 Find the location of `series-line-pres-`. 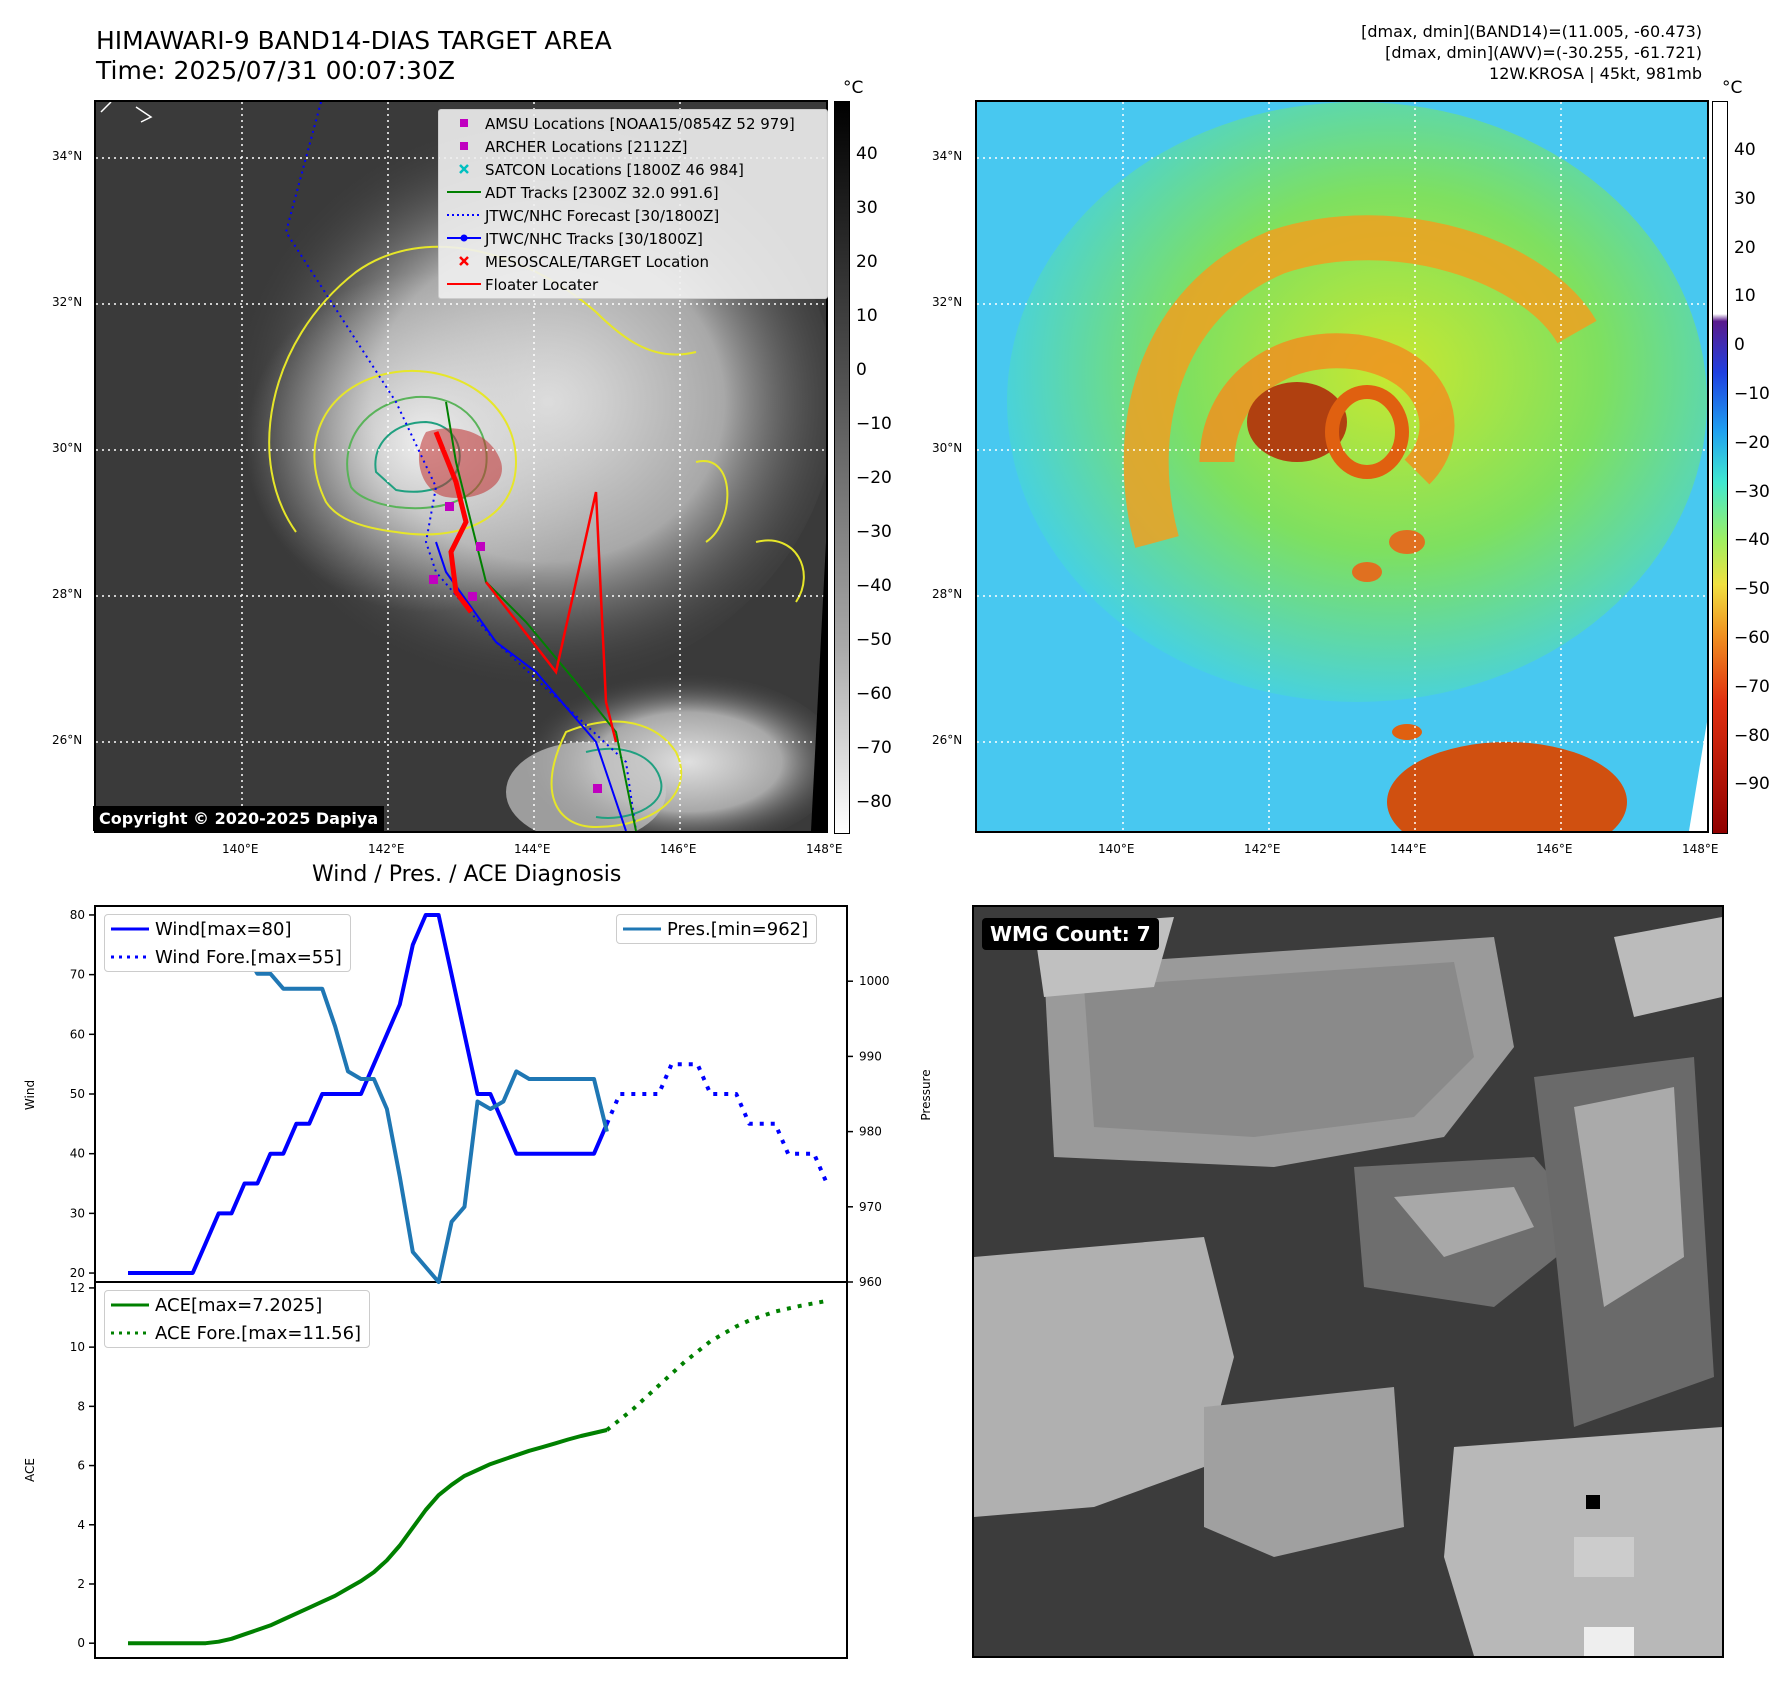

series-line-pres- is located at coordinates (368, 1105).